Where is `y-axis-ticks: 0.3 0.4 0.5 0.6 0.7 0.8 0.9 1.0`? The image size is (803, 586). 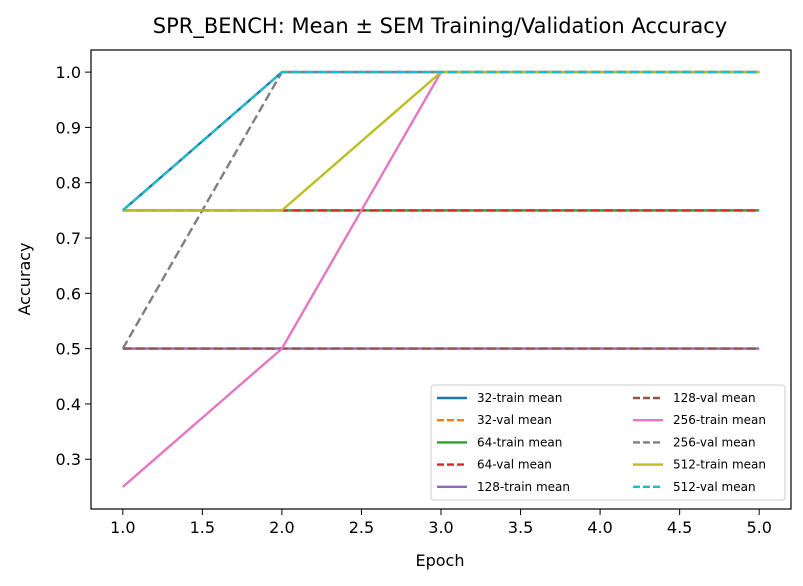 y-axis-ticks: 0.3 0.4 0.5 0.6 0.7 0.8 0.9 1.0 is located at coordinates (73, 266).